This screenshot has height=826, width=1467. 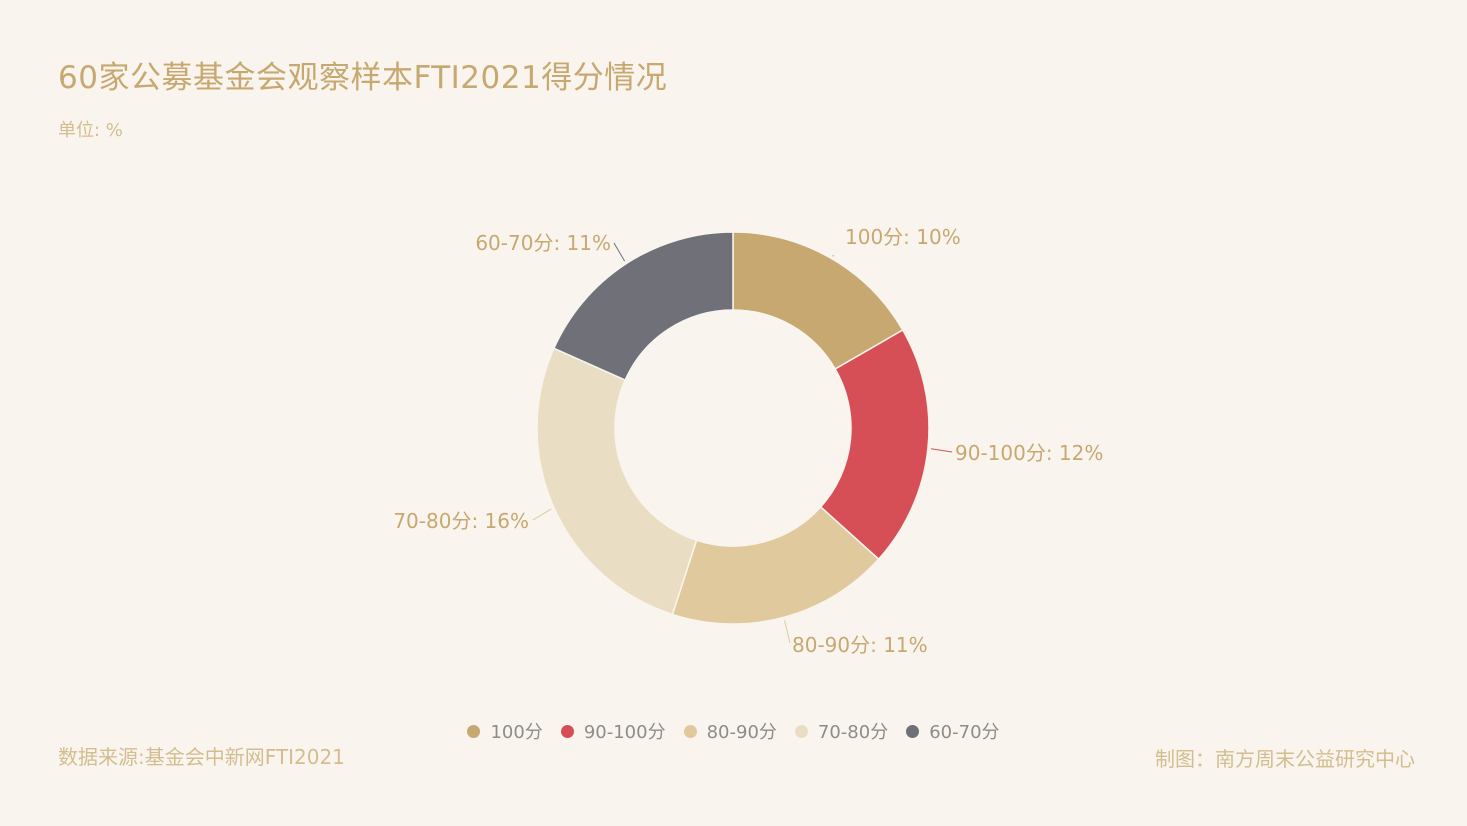 What do you see at coordinates (90, 130) in the screenshot?
I see `chart-unit: 单位: %` at bounding box center [90, 130].